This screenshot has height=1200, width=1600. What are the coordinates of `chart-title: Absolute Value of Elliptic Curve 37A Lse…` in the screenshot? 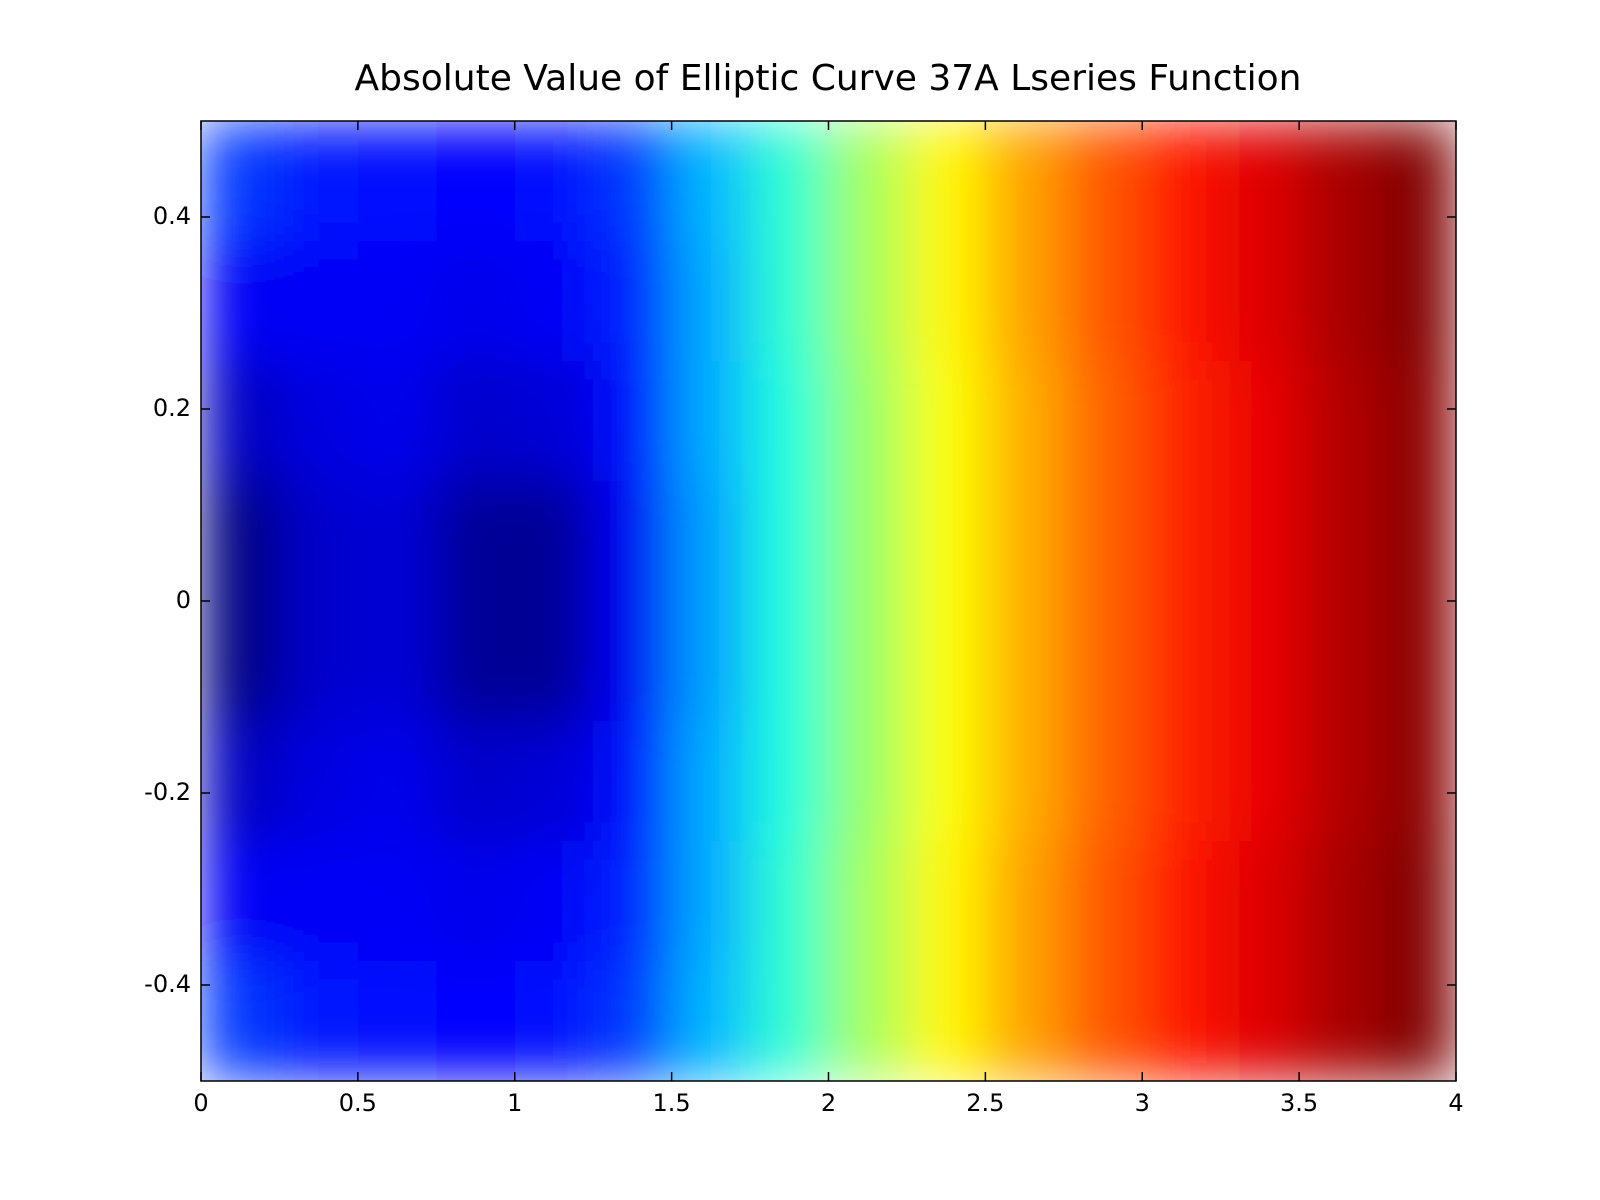 It's located at (828, 78).